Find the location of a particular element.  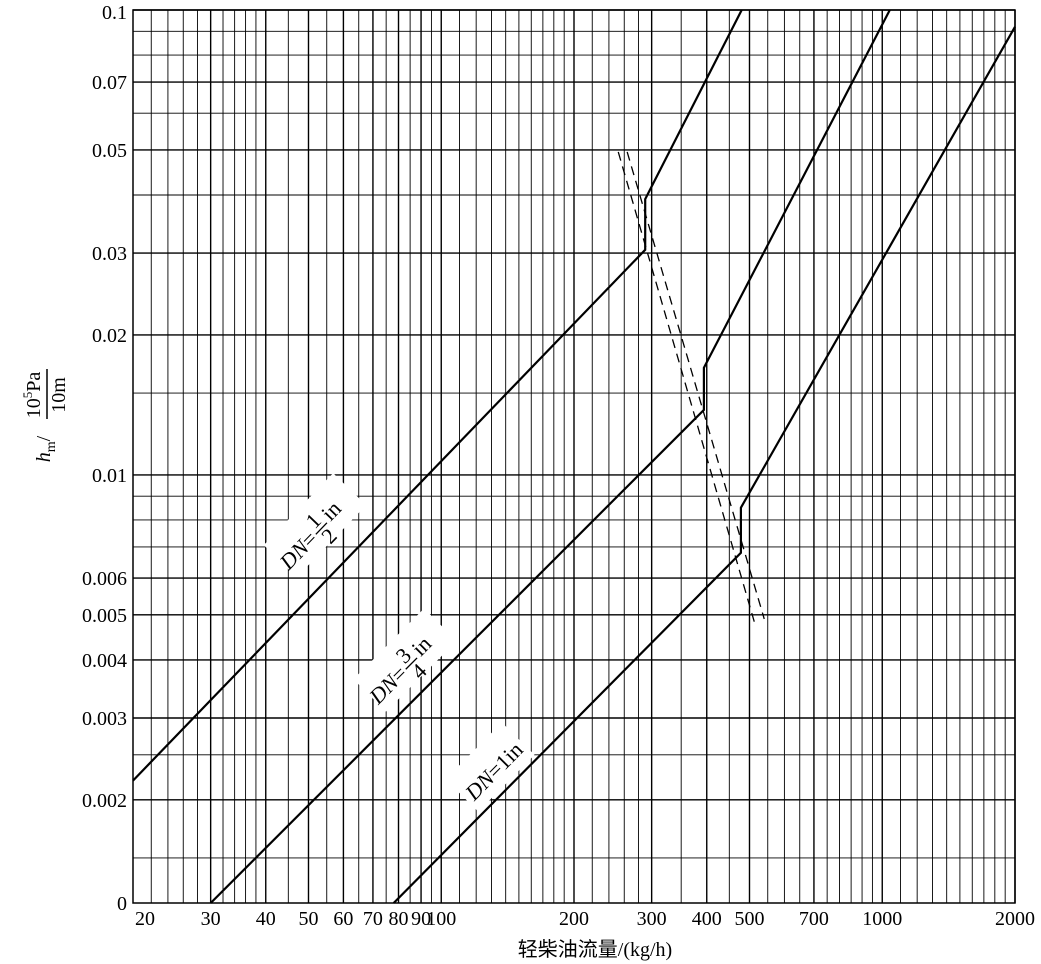

y-tick-label: 0.006 is located at coordinates (104, 579).